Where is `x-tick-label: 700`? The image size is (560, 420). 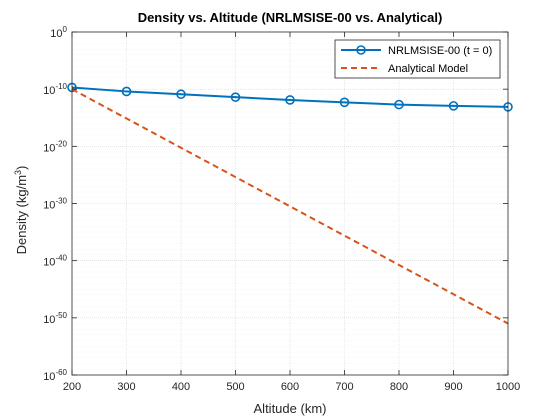
x-tick-label: 700 is located at coordinates (344, 387).